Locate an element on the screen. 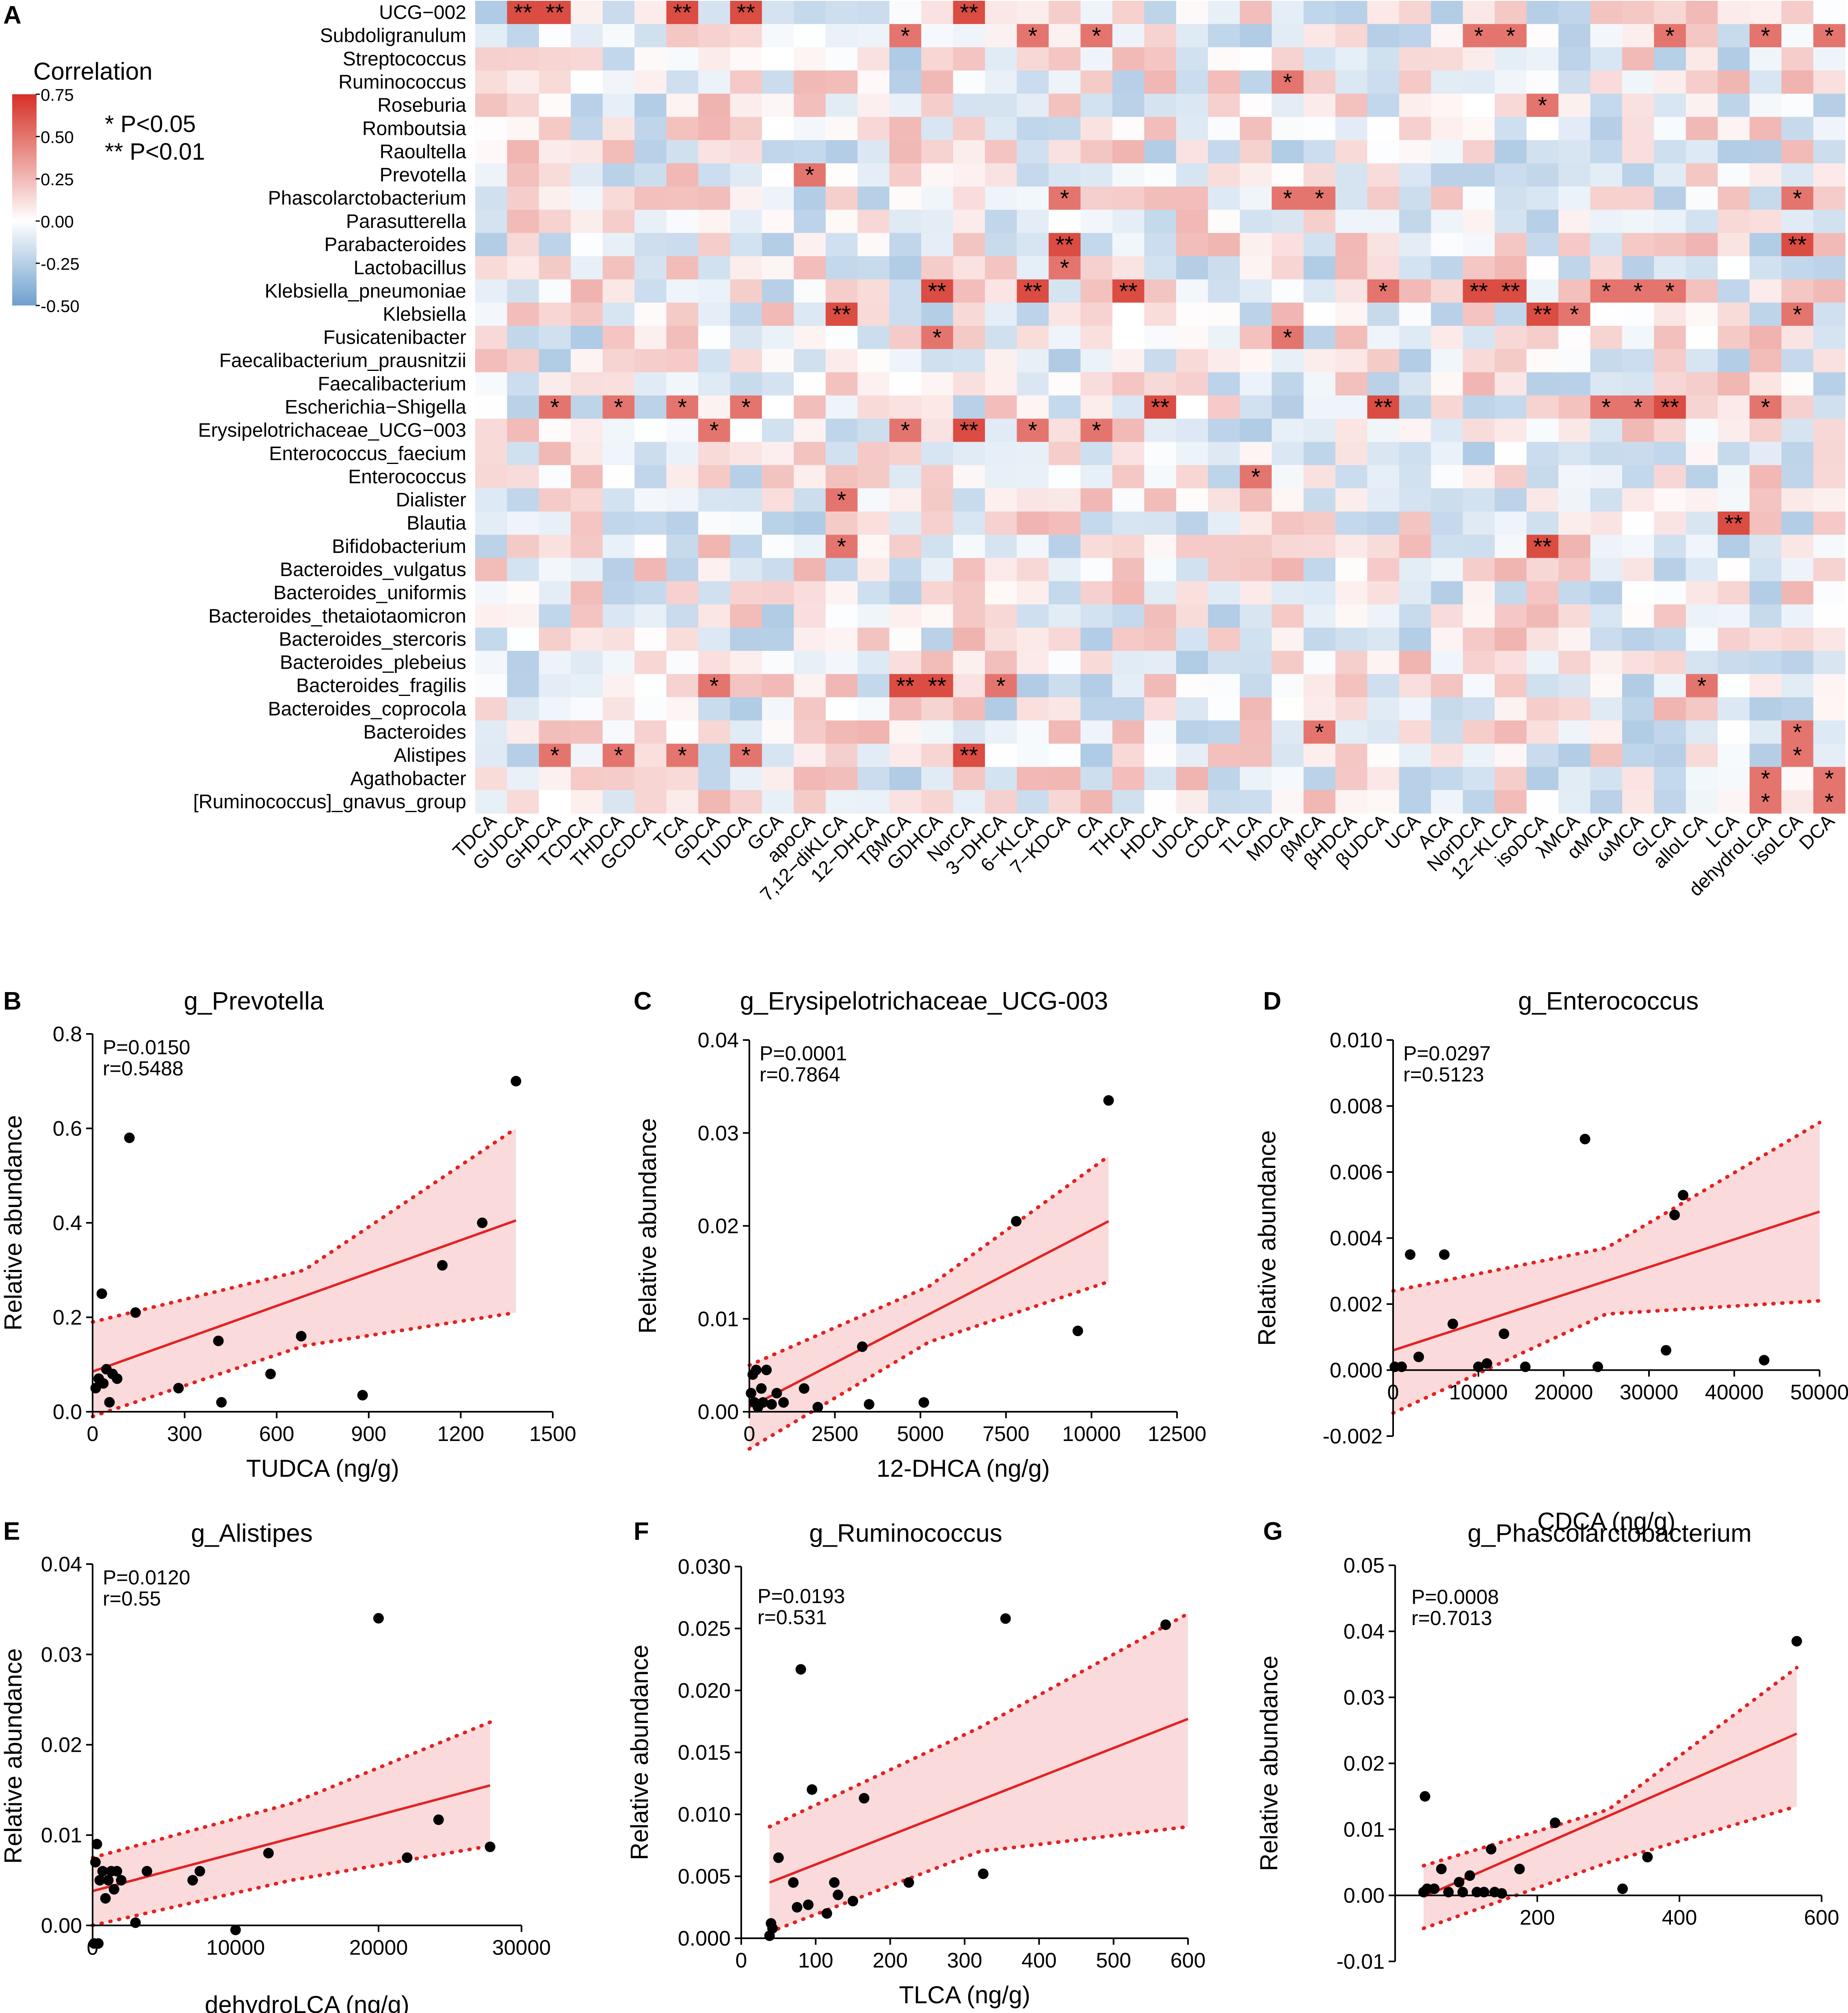  chart-title: g_Prevotella is located at coordinates (254, 1001).